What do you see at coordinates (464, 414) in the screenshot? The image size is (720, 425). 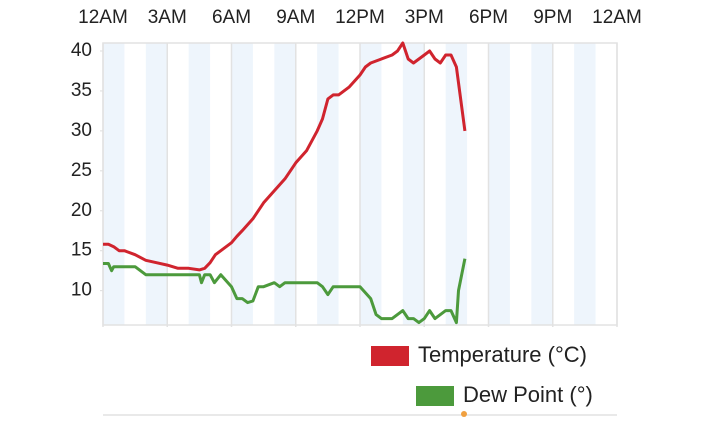 I see `panel-marker` at bounding box center [464, 414].